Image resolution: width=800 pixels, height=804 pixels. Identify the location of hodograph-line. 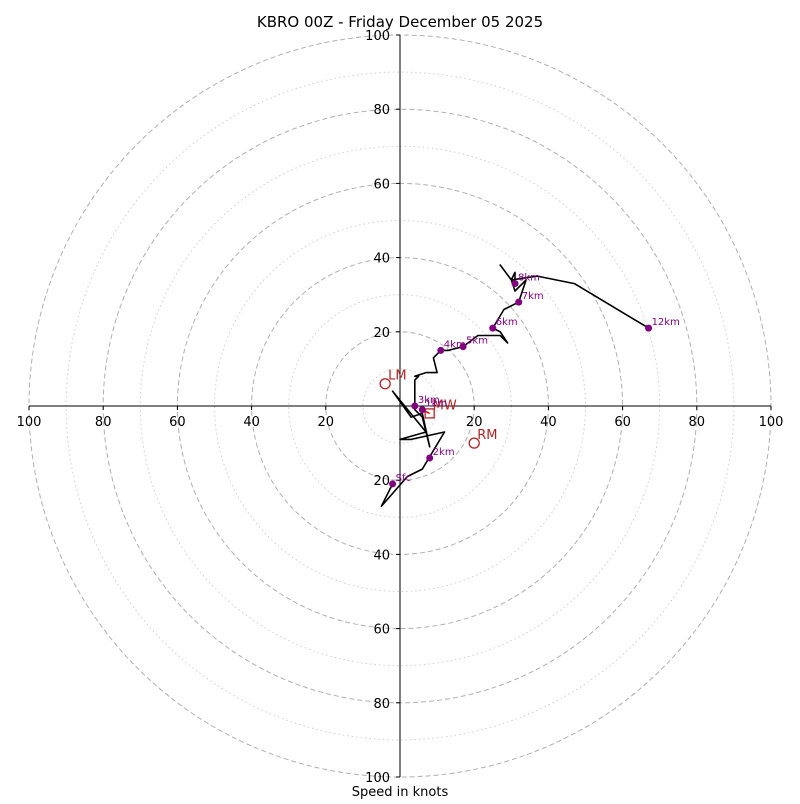
(515, 386).